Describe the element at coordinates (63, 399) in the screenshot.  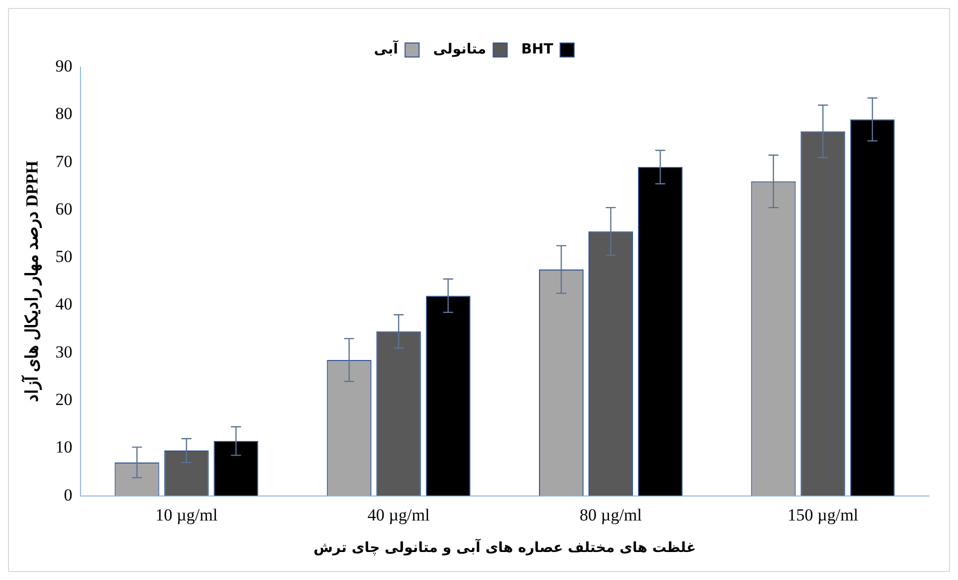
I see `y-tick-label: 20` at that location.